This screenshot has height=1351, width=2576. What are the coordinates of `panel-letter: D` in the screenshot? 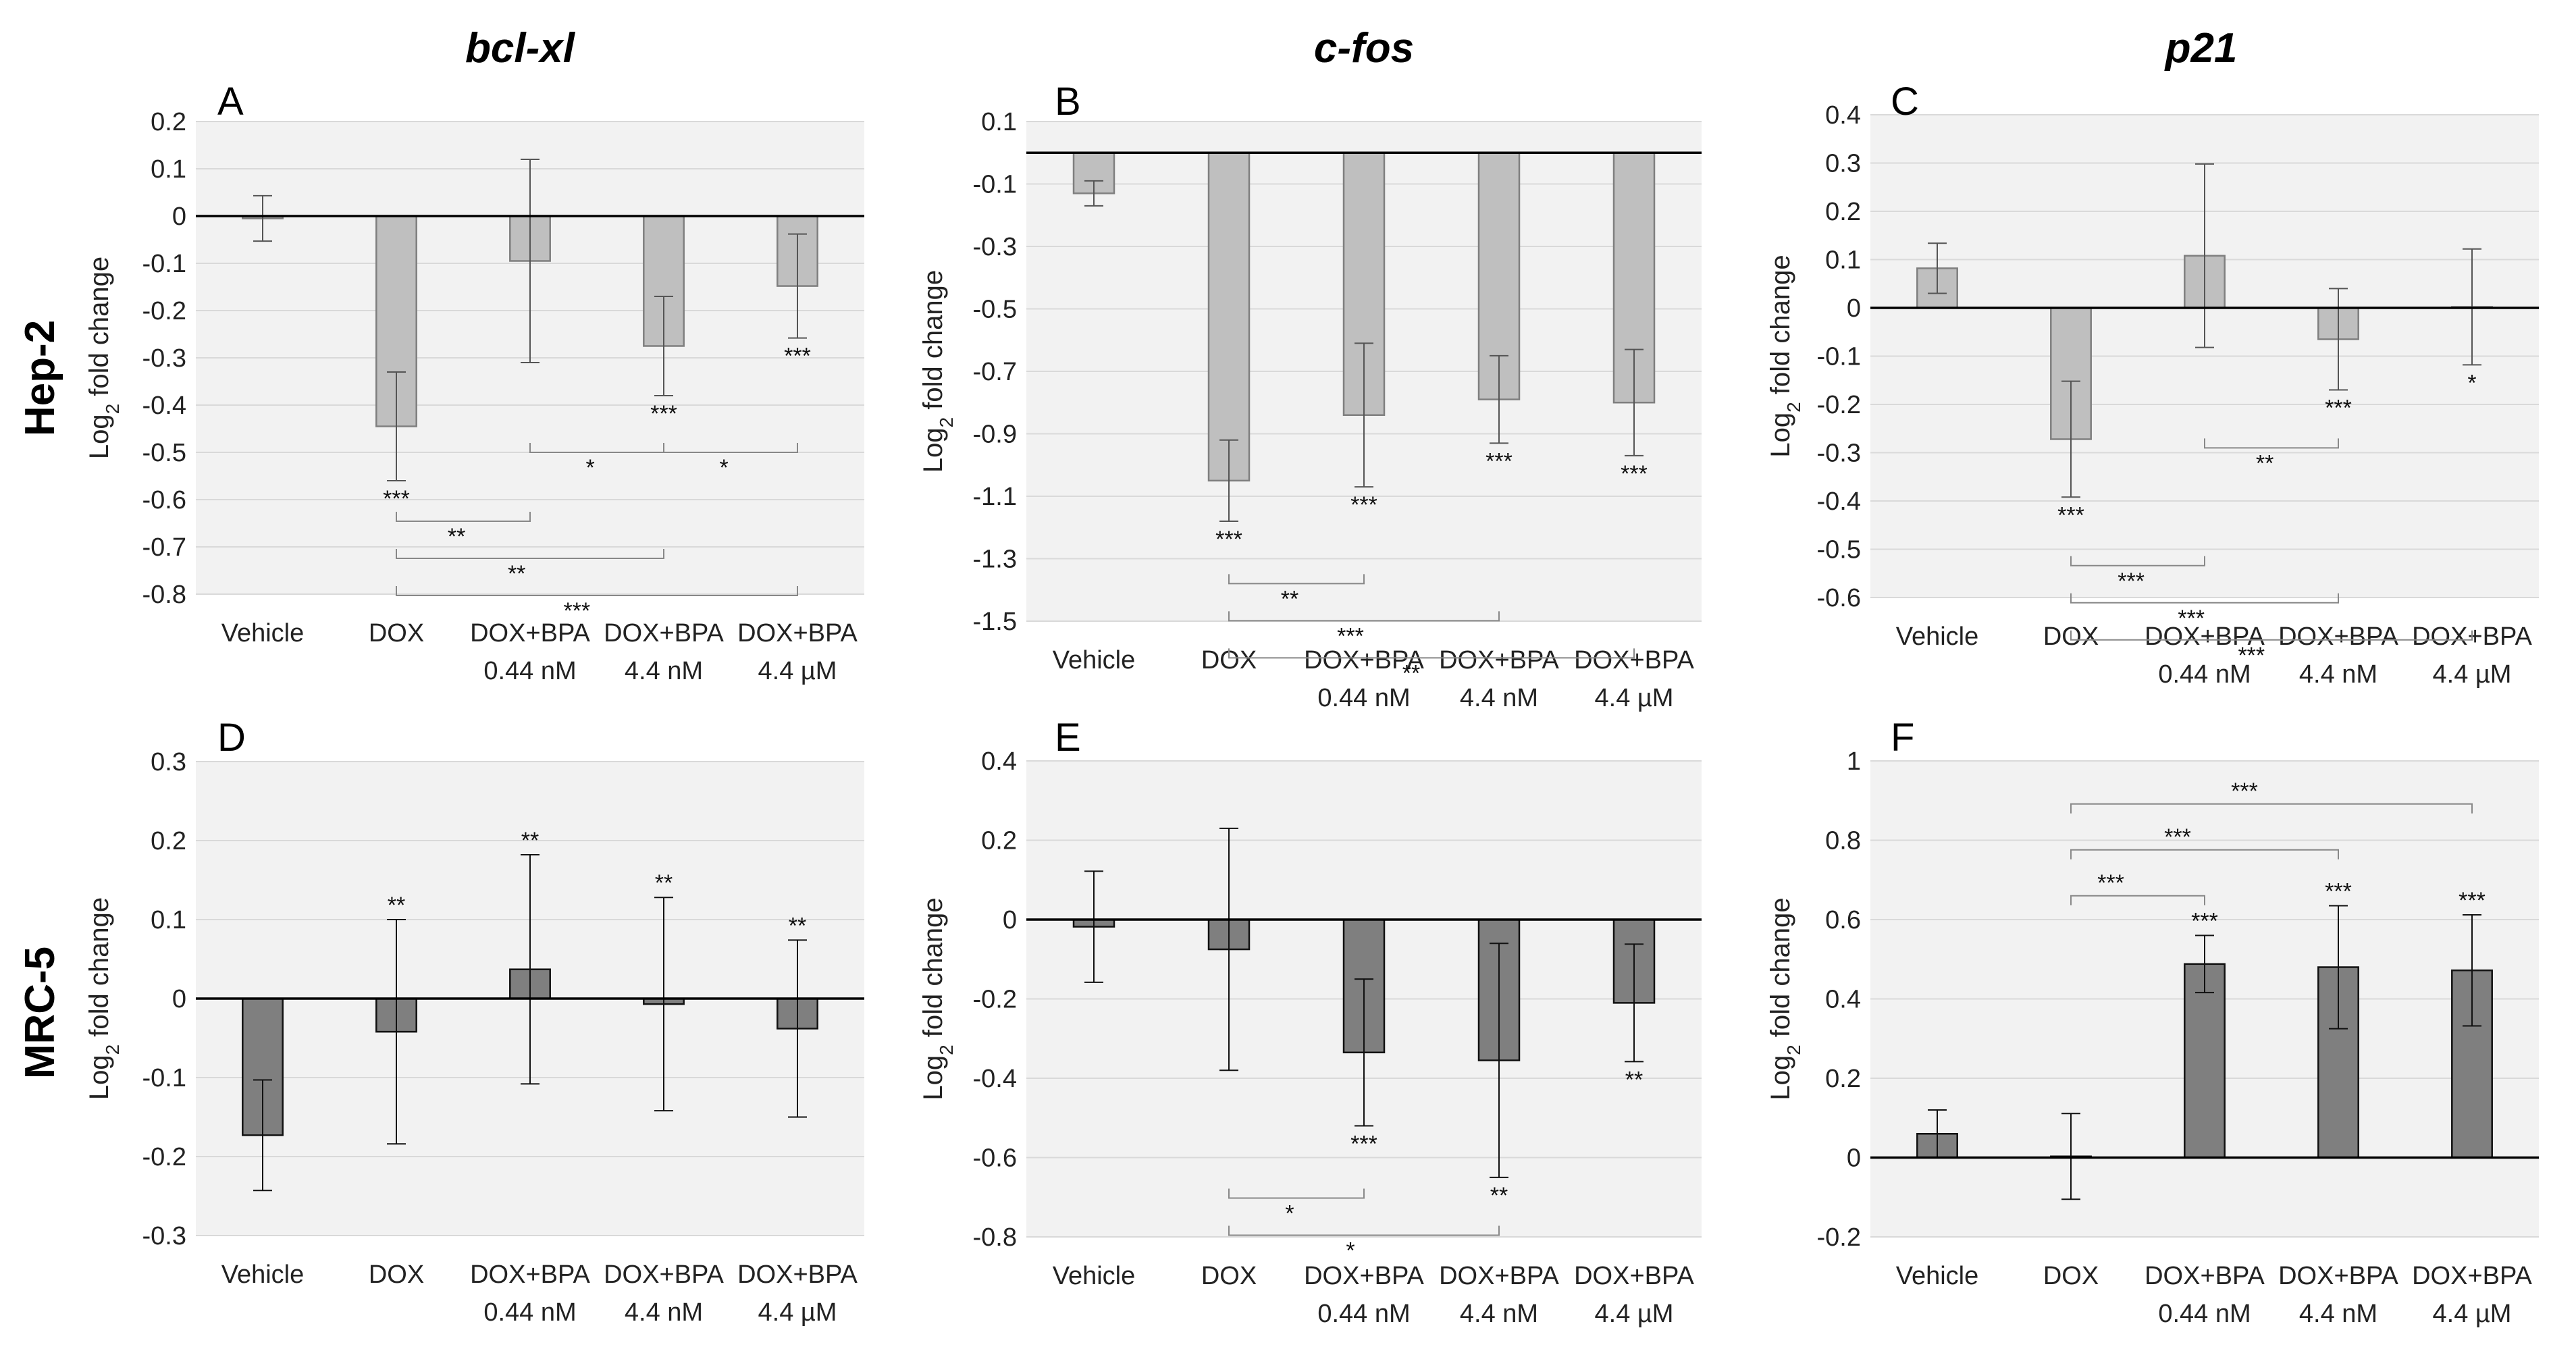 It's located at (231, 738).